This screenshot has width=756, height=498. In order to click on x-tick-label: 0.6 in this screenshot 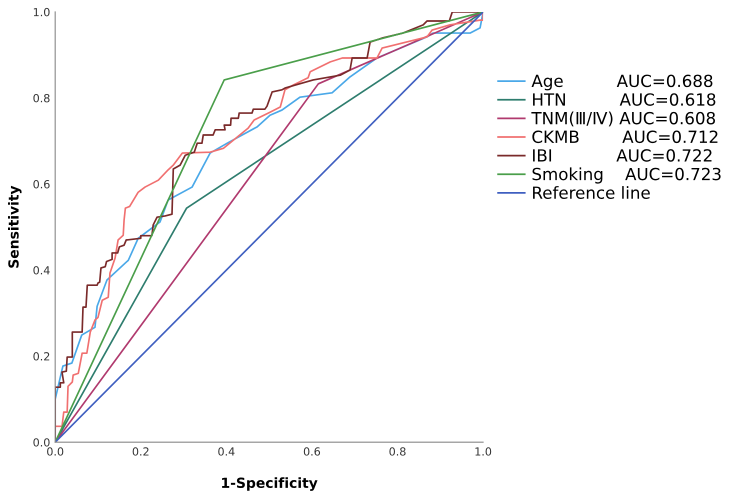, I will do `click(312, 451)`.